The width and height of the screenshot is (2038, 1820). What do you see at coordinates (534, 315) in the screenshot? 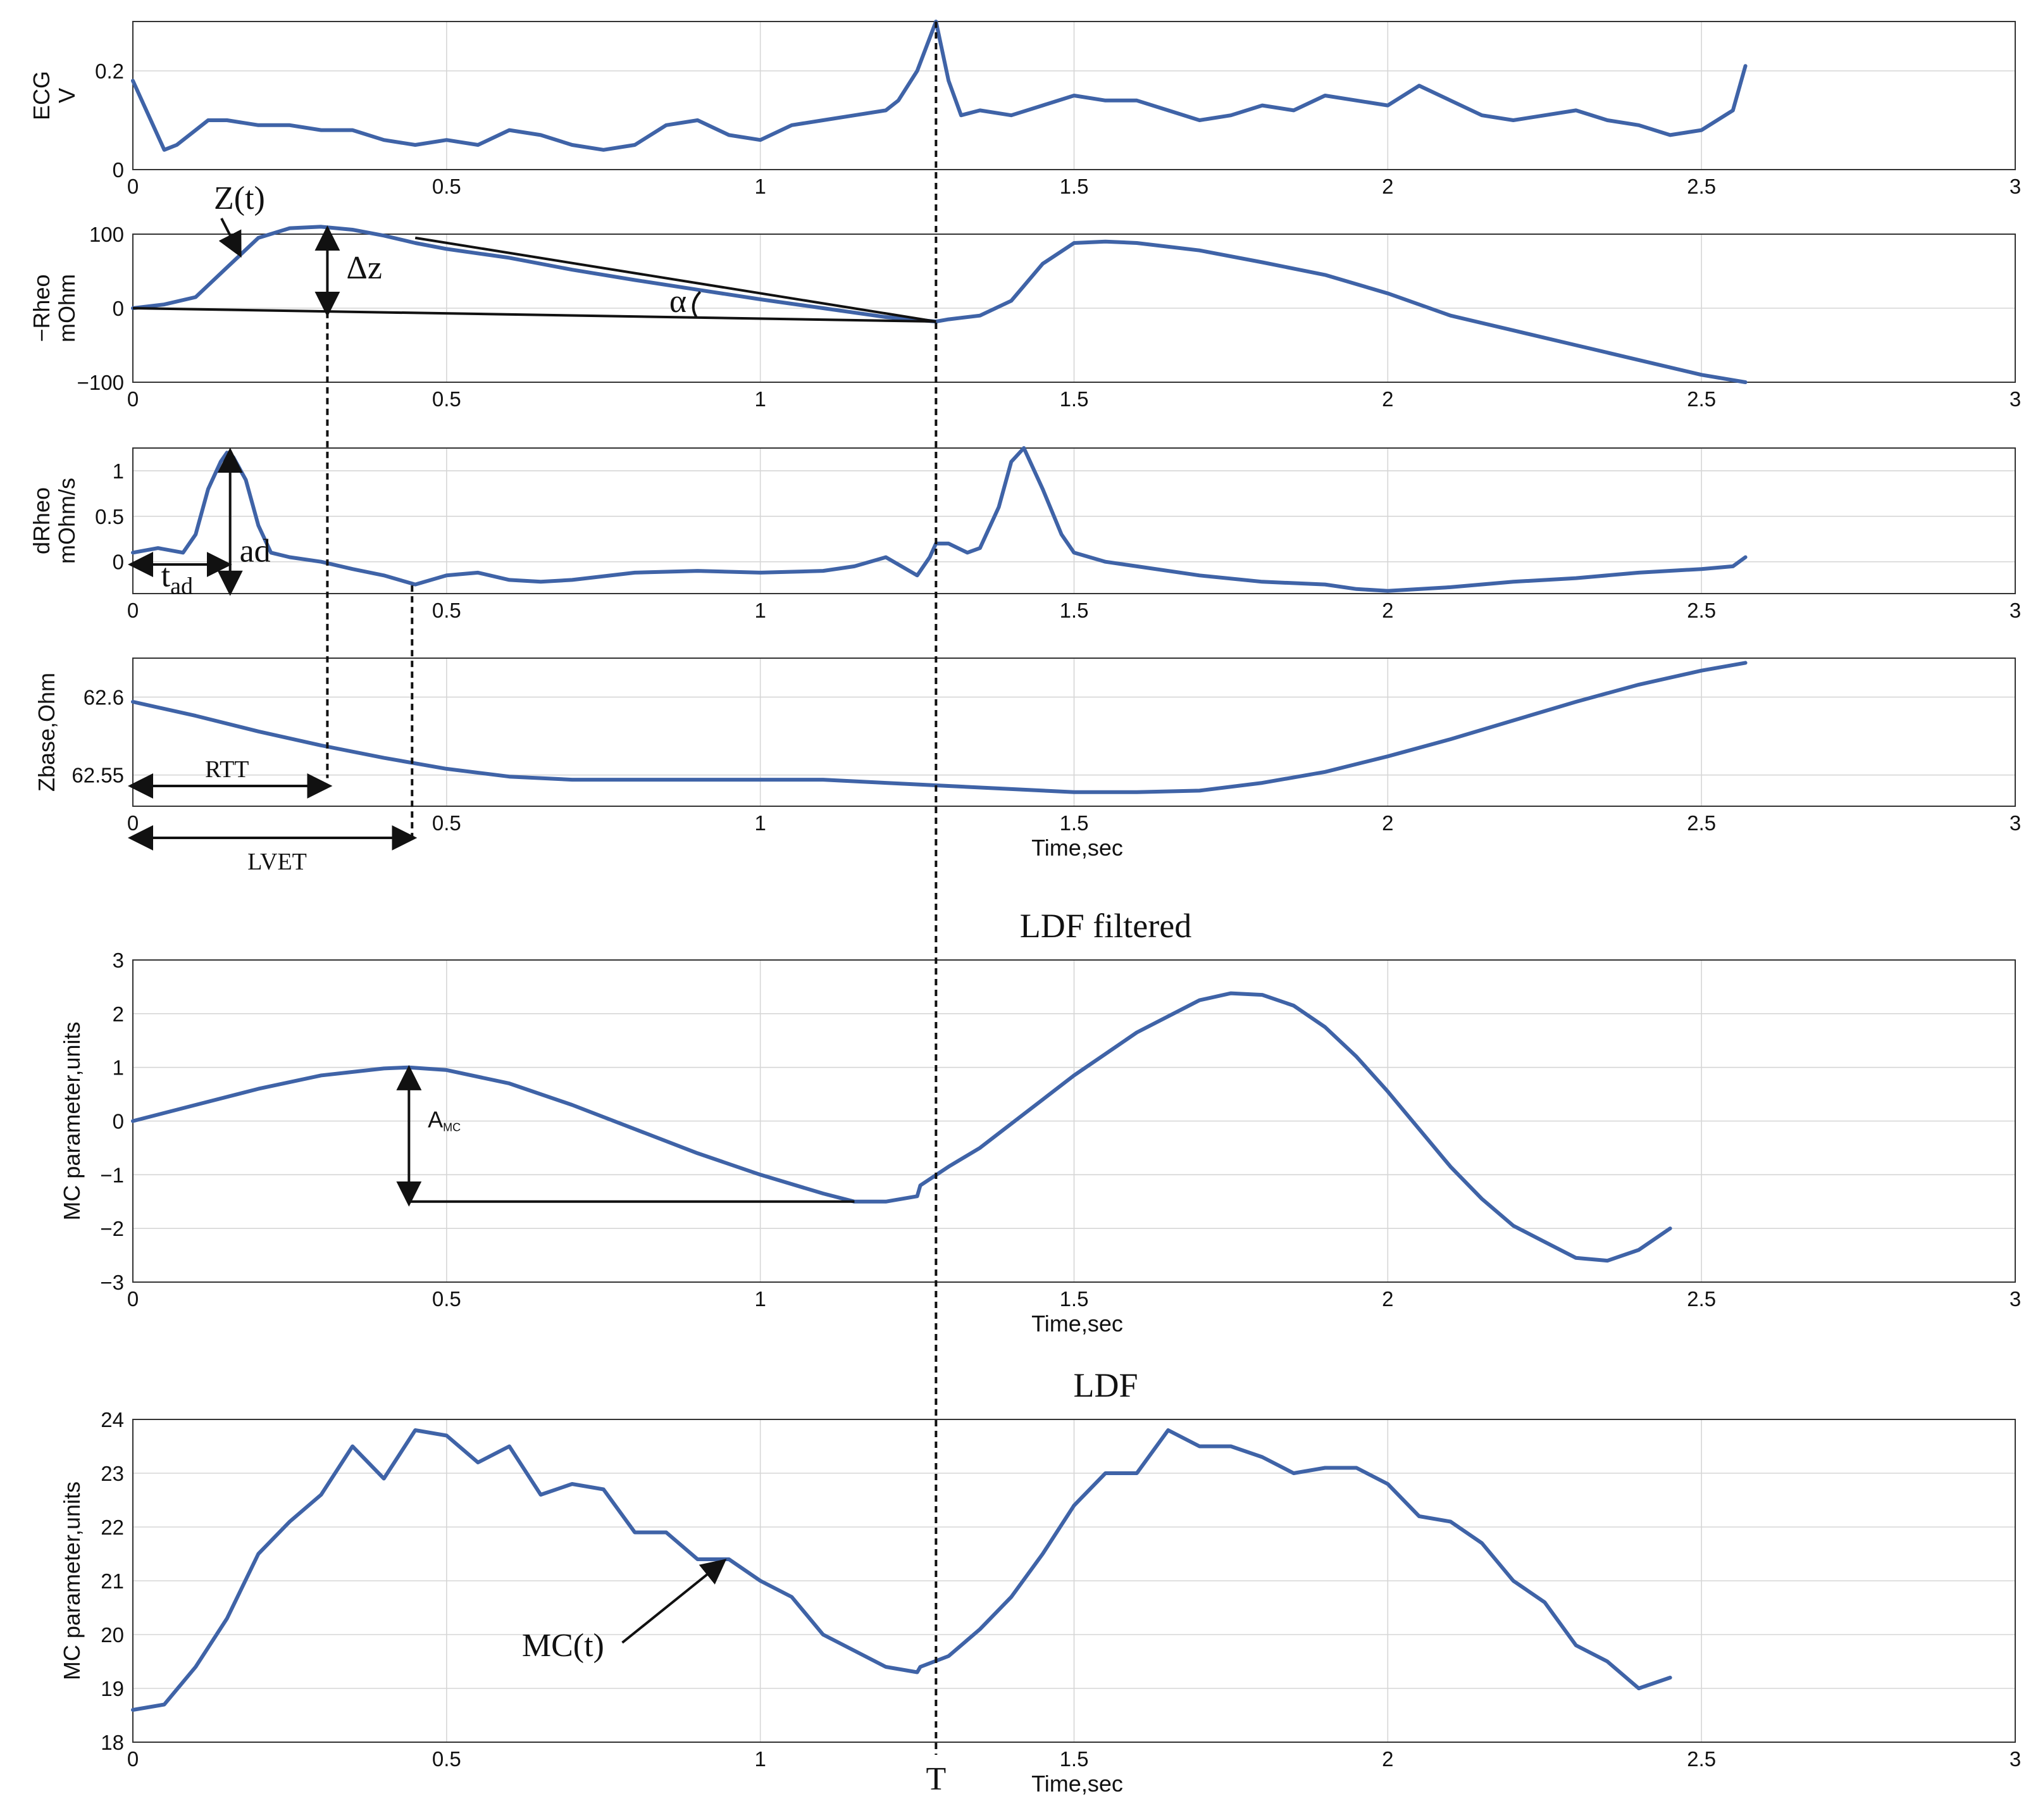
I see `baseline-line` at bounding box center [534, 315].